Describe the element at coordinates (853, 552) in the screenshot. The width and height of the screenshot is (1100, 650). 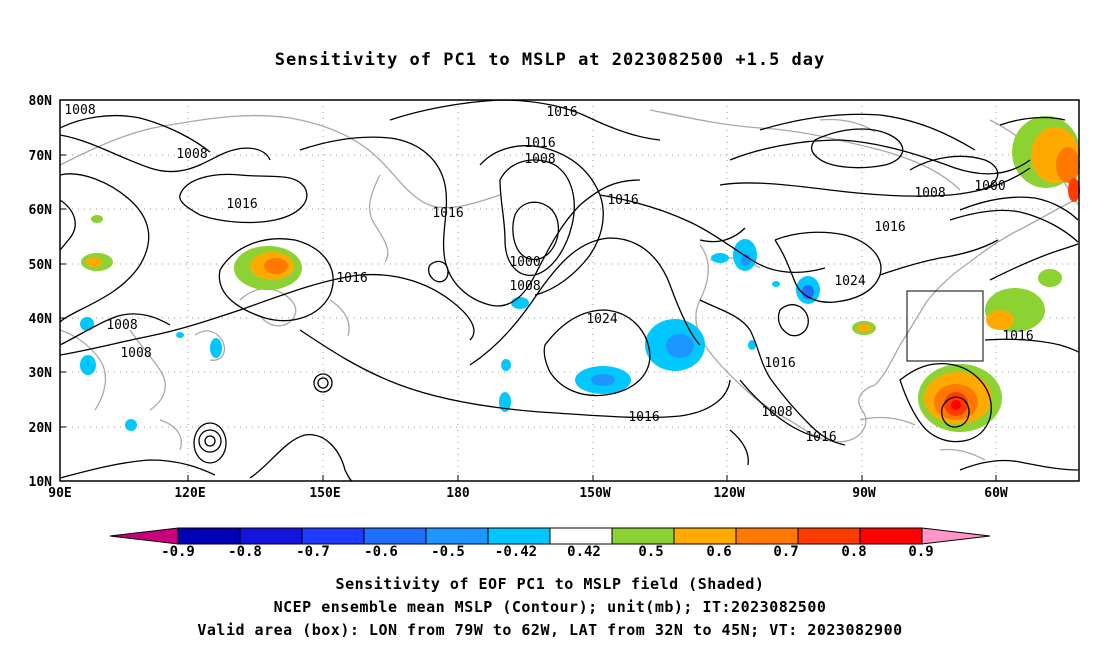
I see `colorbar-label: 0.8` at that location.